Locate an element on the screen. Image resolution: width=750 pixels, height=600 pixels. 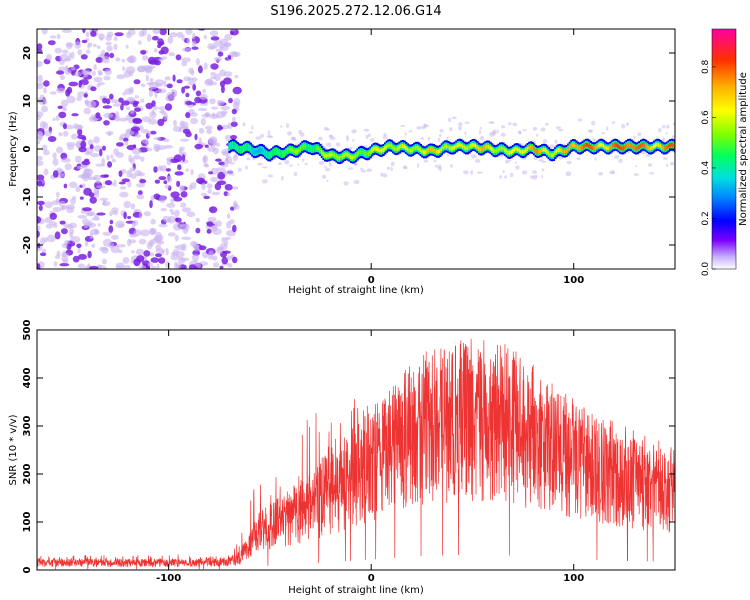
x-tick-label: 0 is located at coordinates (371, 280).